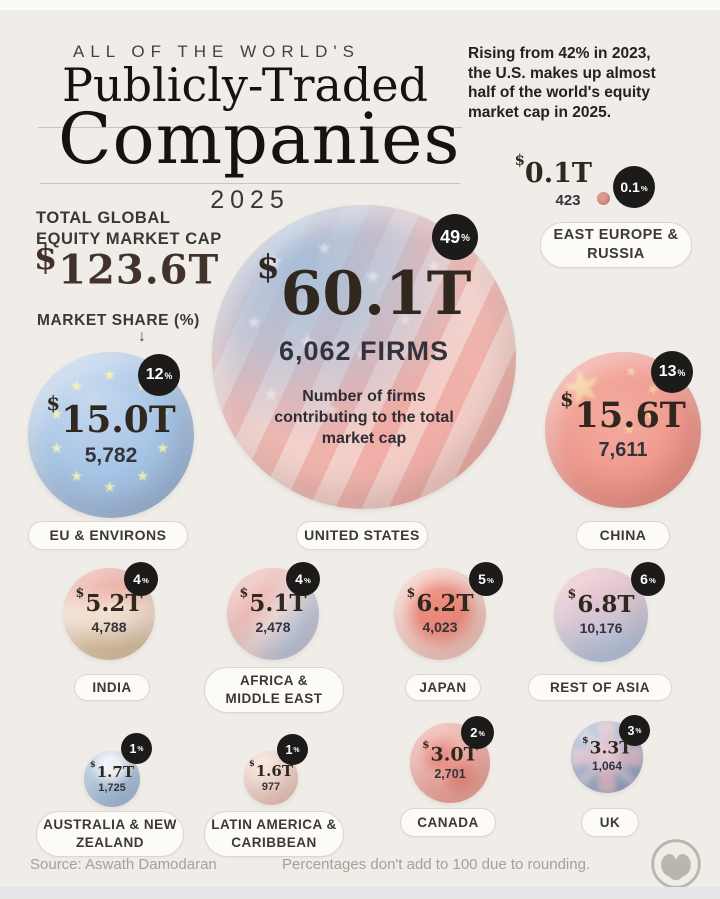 The width and height of the screenshot is (720, 899). I want to click on eu-firm-count: 5,782, so click(111, 455).